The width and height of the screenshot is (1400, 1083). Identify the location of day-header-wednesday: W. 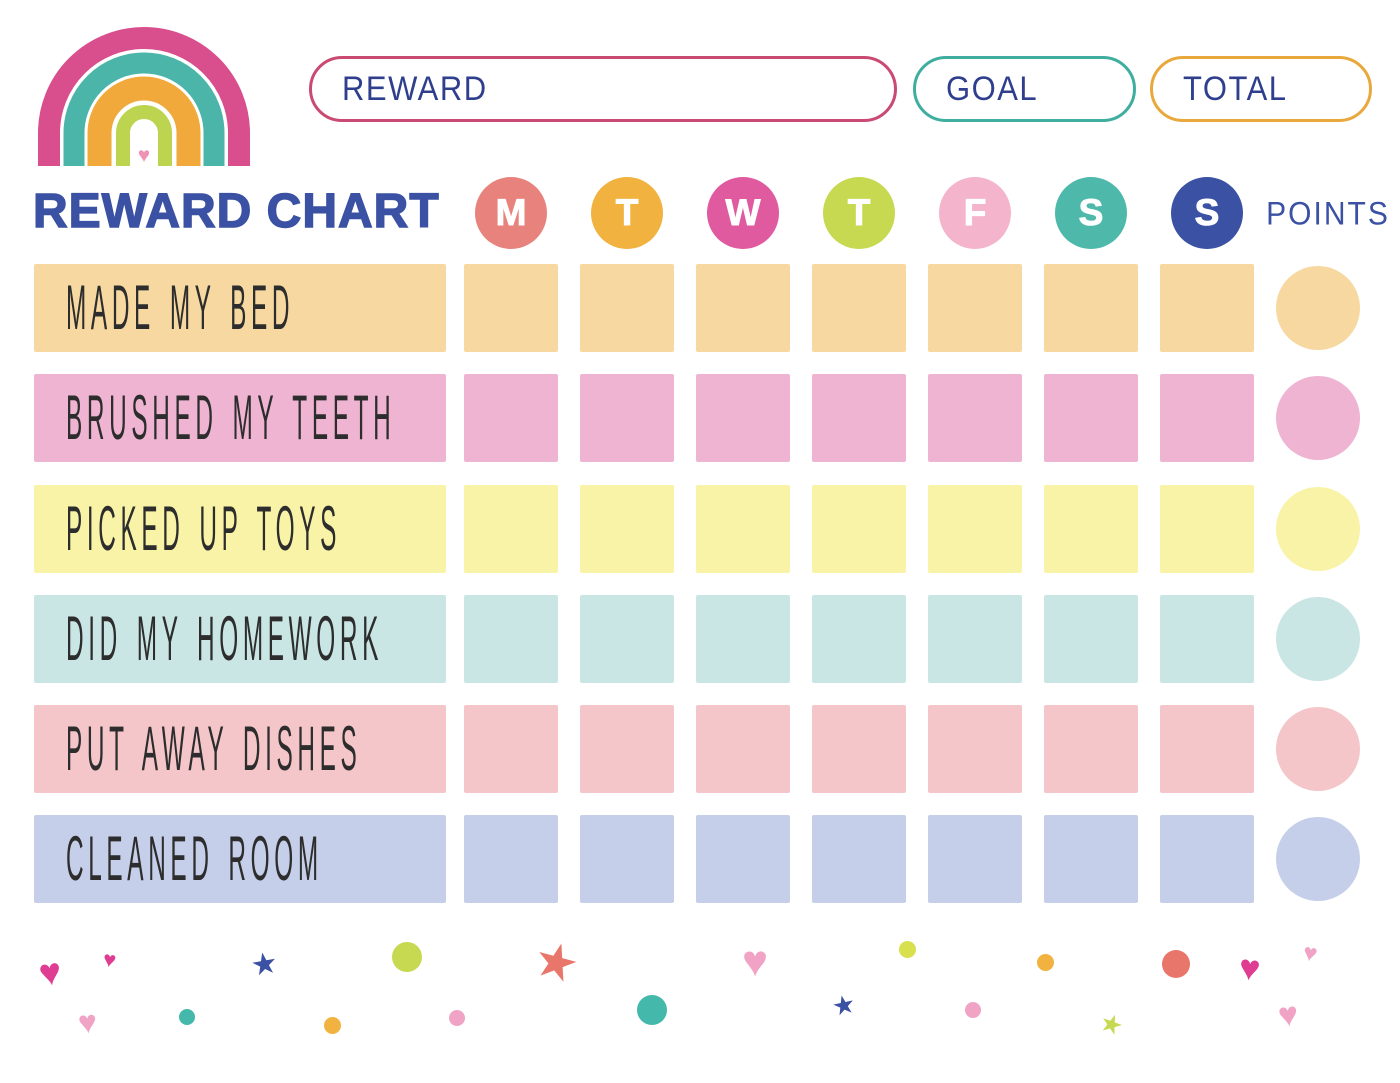
(743, 213).